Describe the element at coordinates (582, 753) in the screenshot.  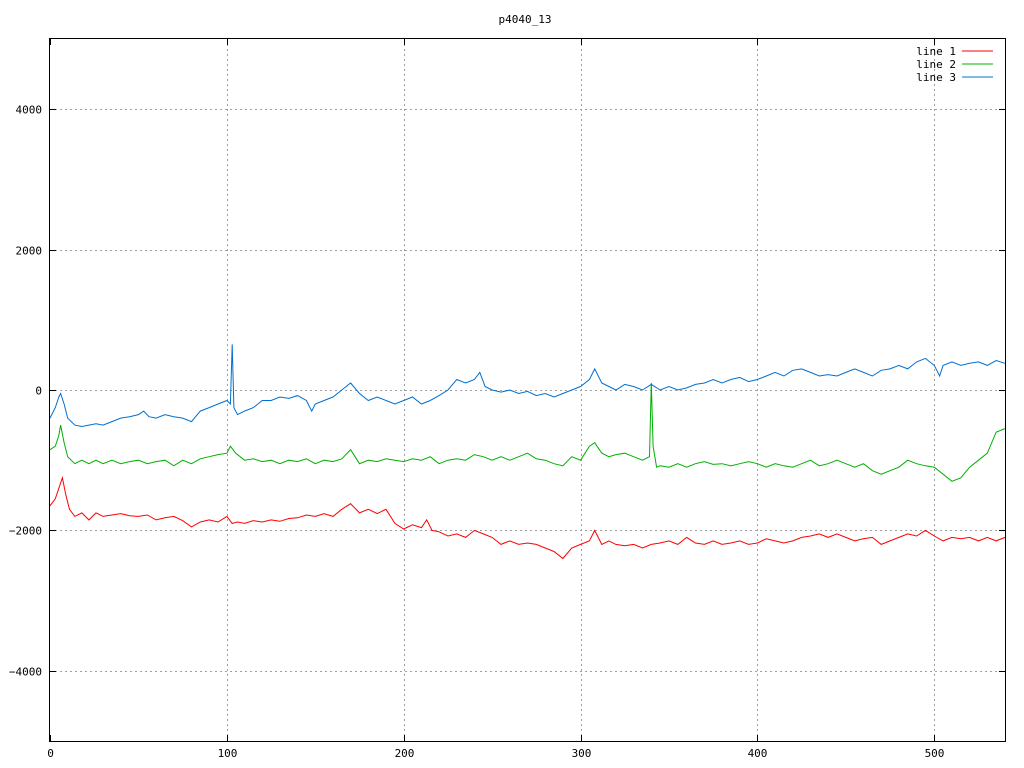
I see `x-tick-label: 300` at that location.